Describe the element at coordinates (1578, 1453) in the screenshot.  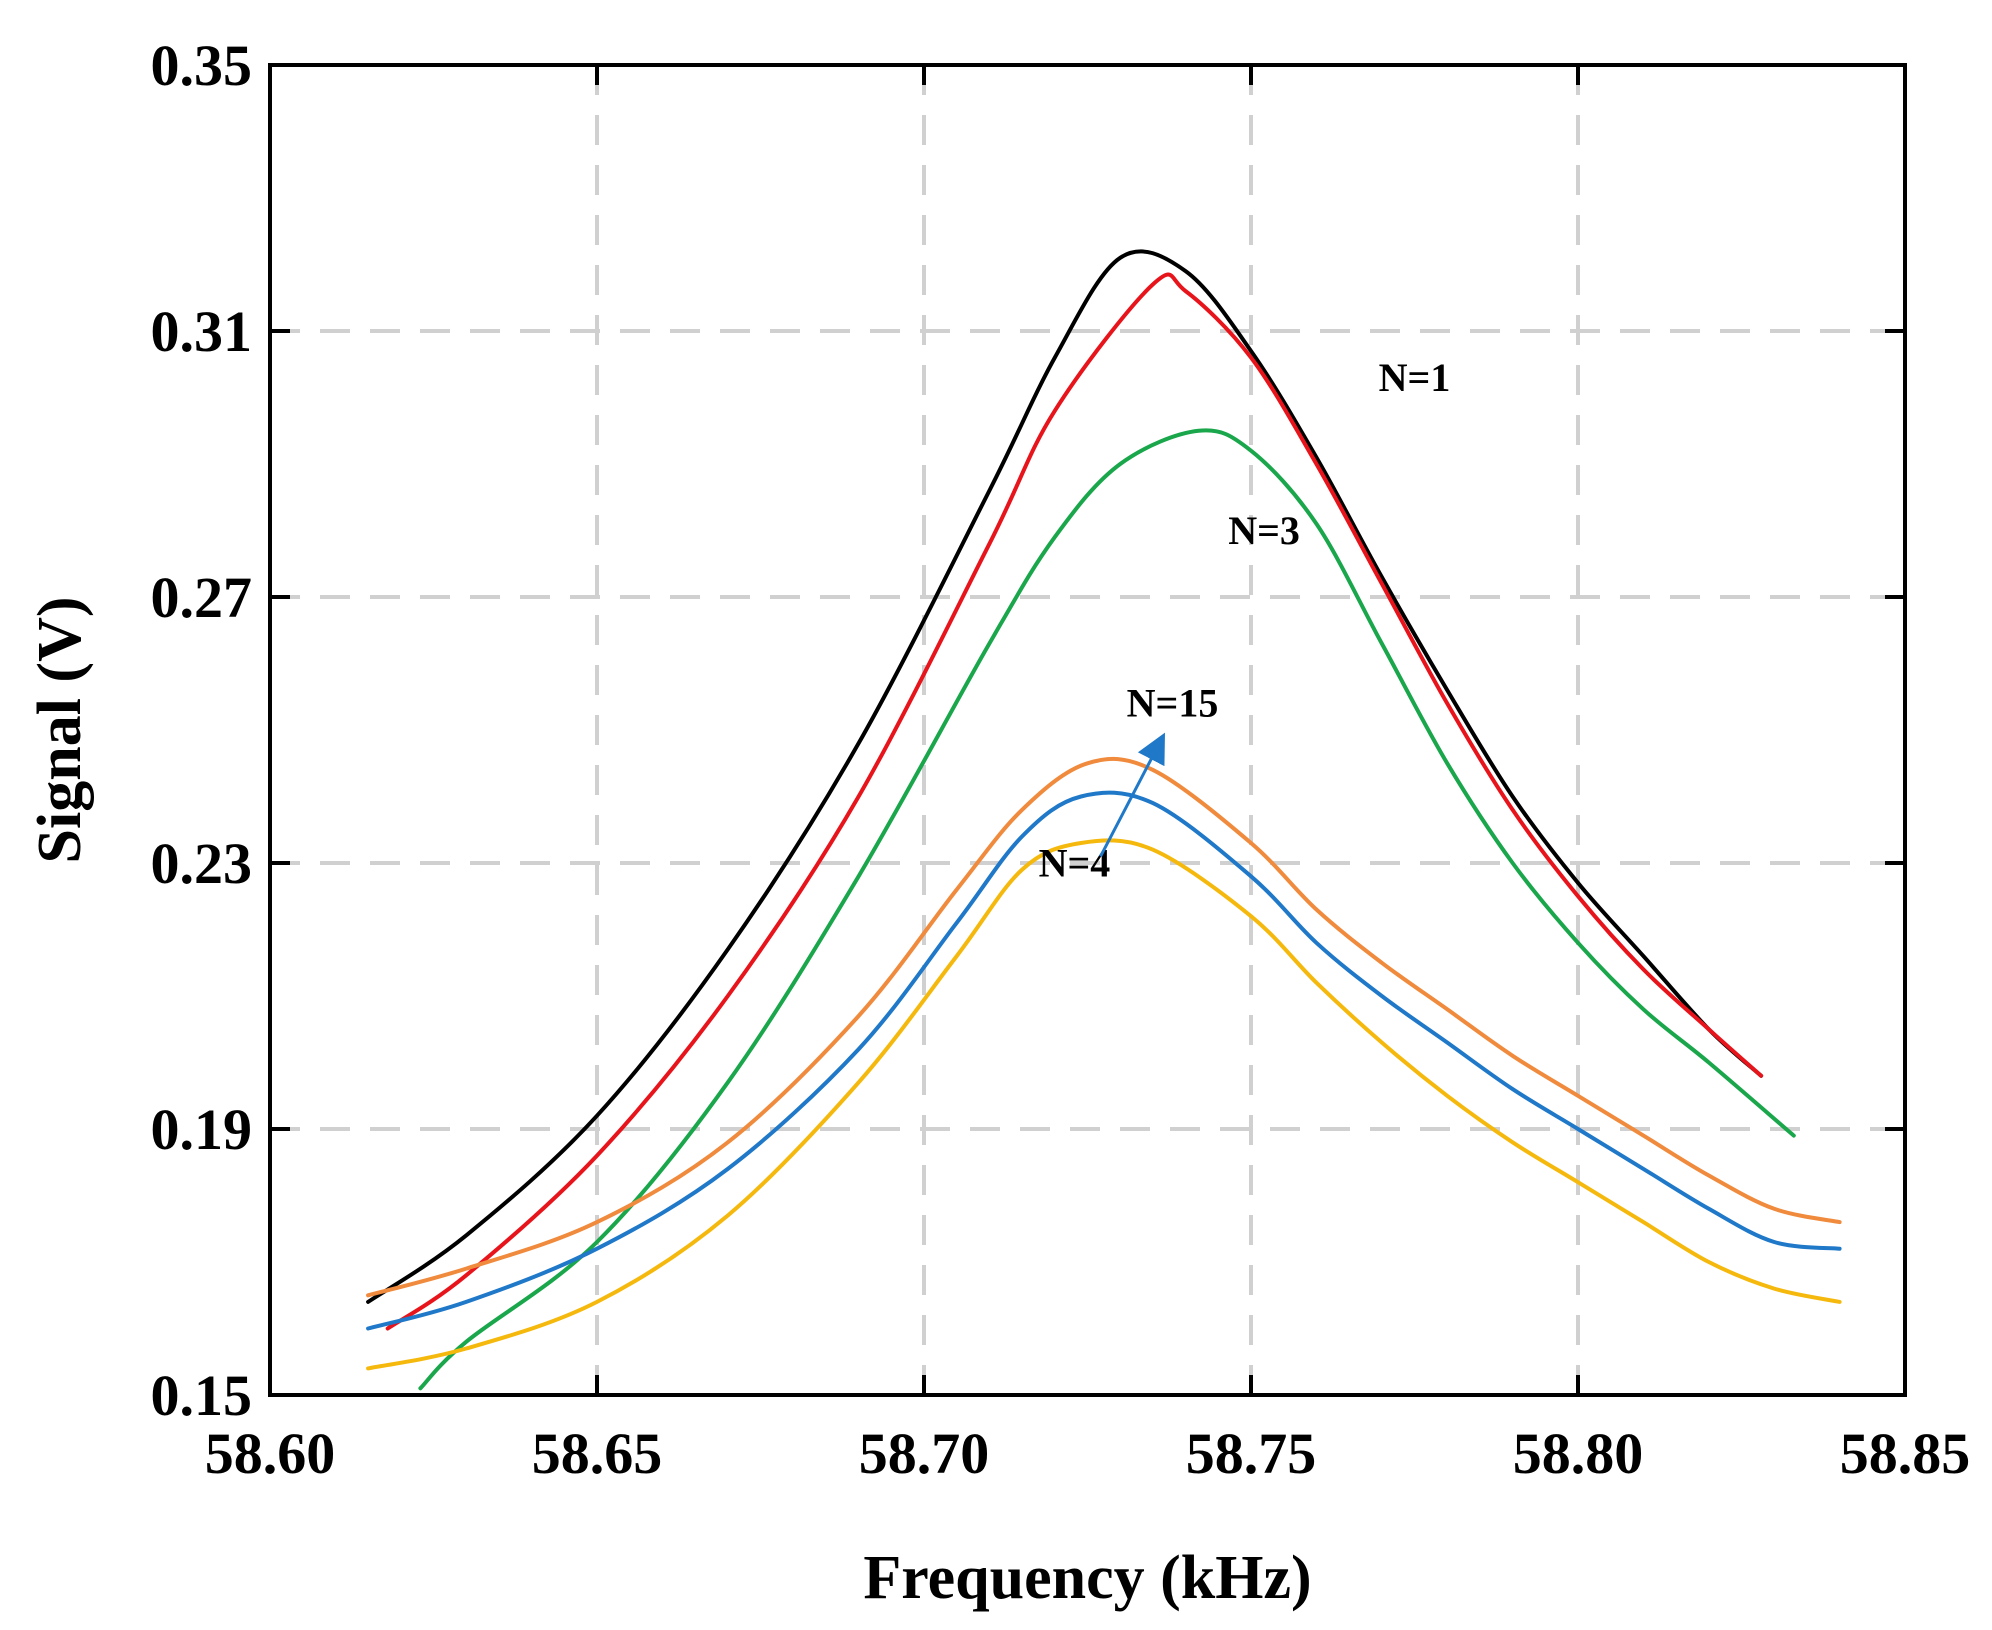
I see `x-tick-label: 58.80` at that location.